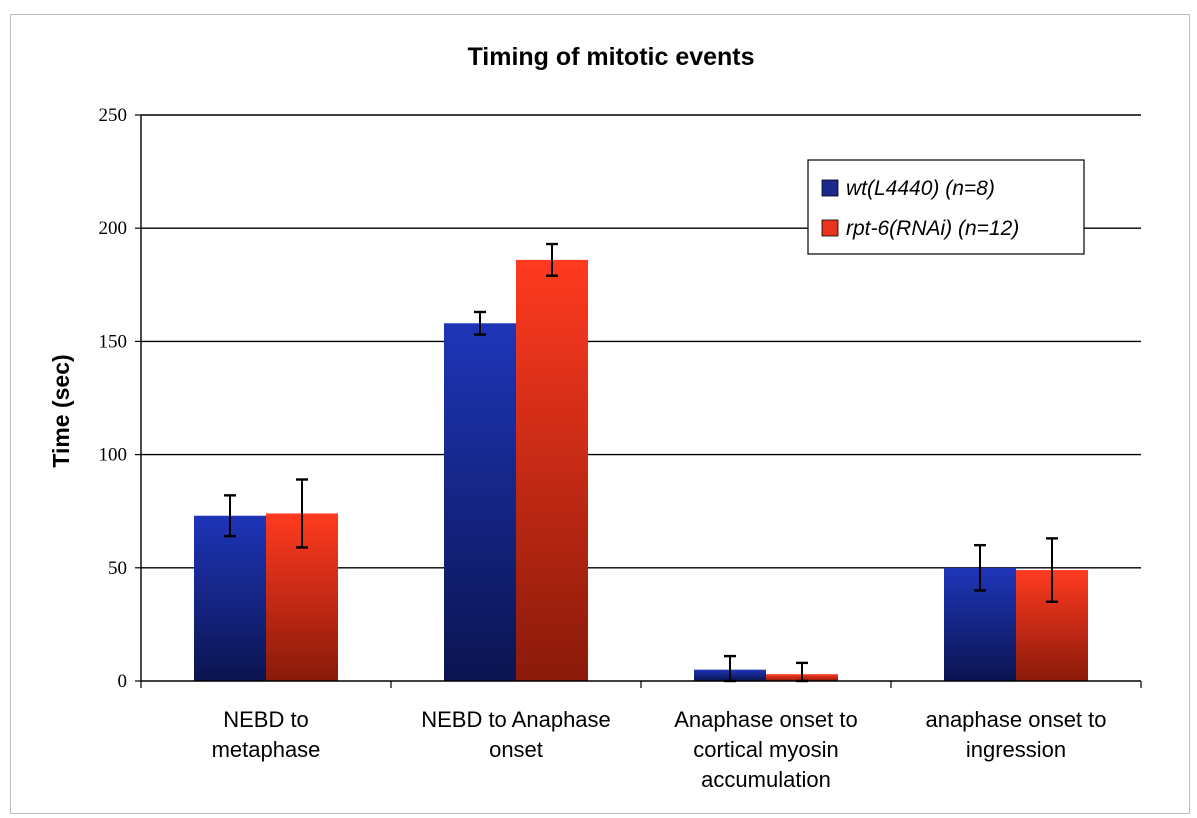 The height and width of the screenshot is (818, 1197). What do you see at coordinates (113, 341) in the screenshot?
I see `y-tick-label: 150` at bounding box center [113, 341].